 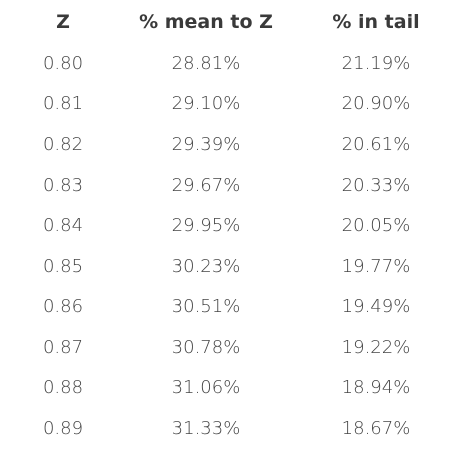 I want to click on z-value-cell: 0.80, so click(x=63, y=63).